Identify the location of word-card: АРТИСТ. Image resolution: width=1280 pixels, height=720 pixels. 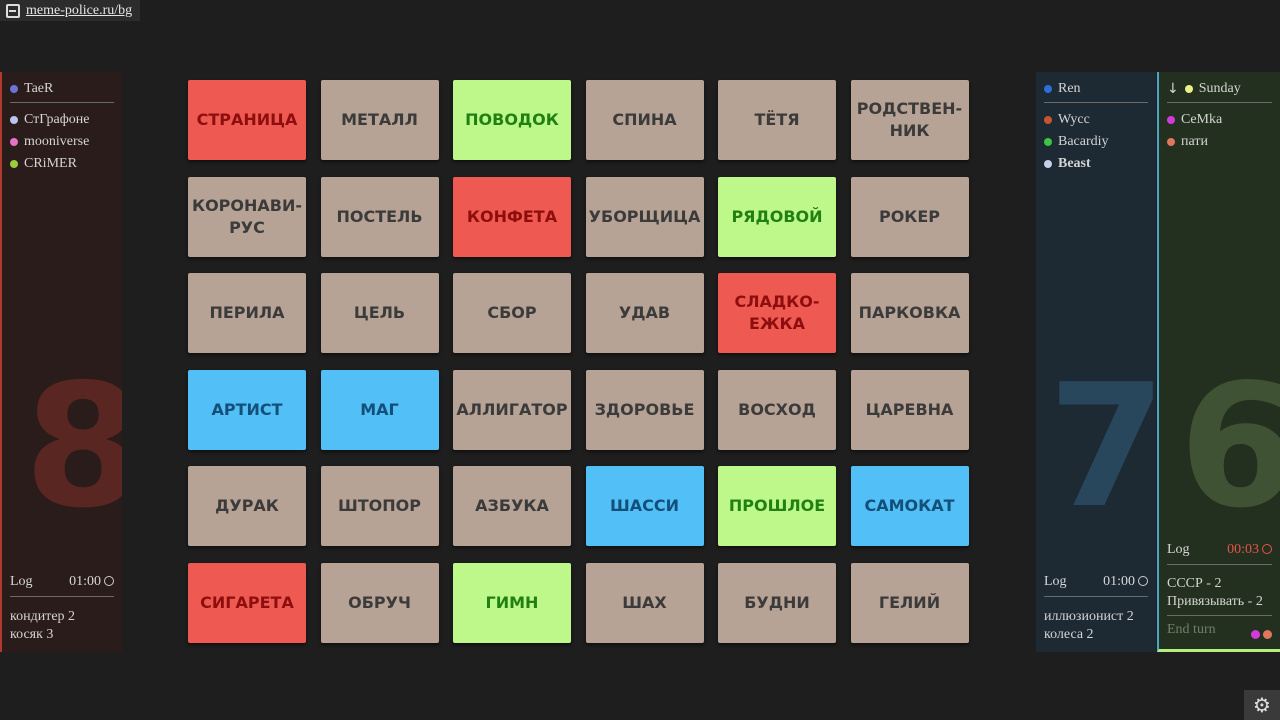
(247, 409).